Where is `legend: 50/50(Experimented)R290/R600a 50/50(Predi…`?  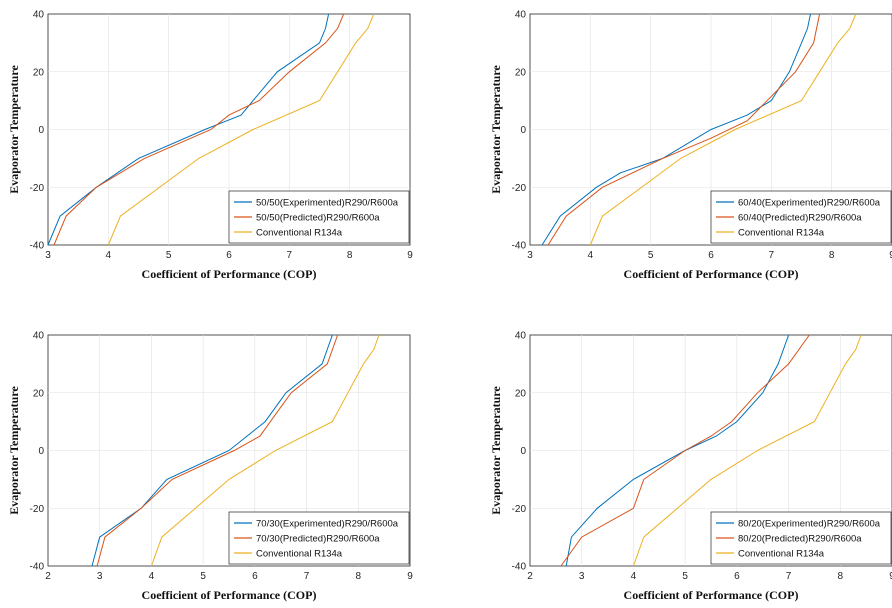
legend: 50/50(Experimented)R290/R600a 50/50(Predi… is located at coordinates (319, 217).